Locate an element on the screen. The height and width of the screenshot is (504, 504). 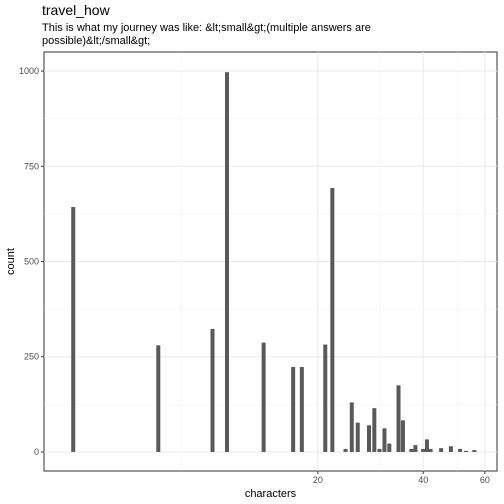
x-tick-label: 60 is located at coordinates (485, 480).